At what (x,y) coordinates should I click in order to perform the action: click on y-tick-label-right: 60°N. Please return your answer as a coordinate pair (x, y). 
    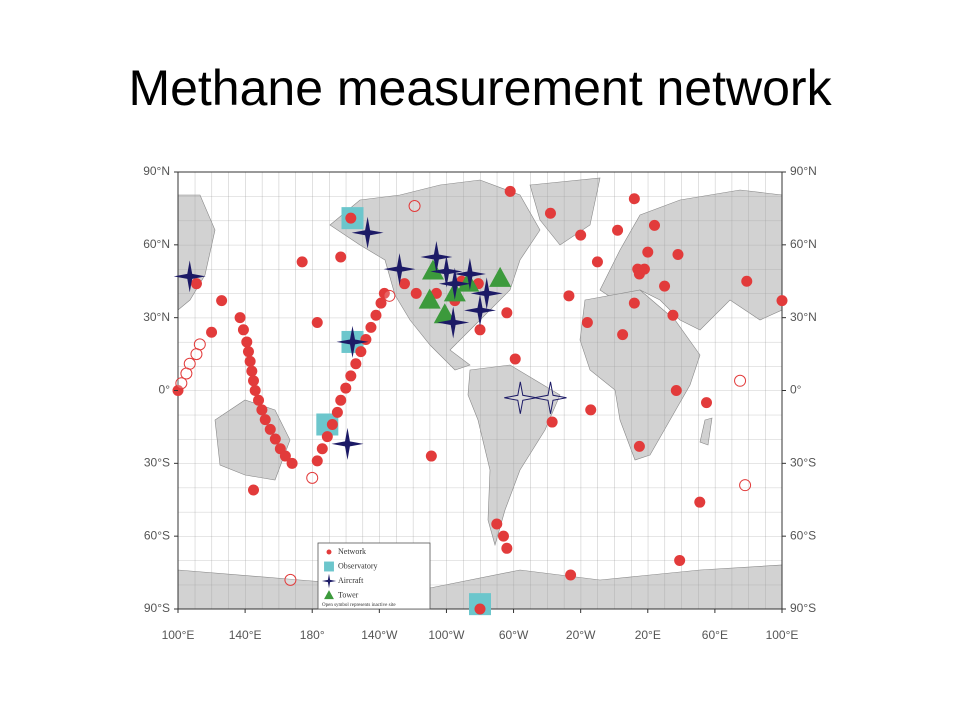
    Looking at the image, I should click on (803, 244).